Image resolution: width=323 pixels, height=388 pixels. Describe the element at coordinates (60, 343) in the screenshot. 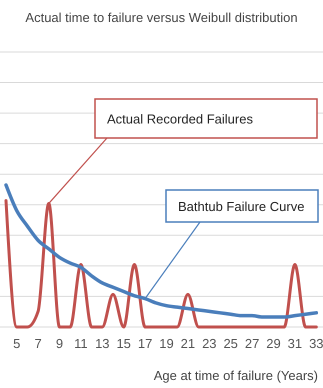

I see `x-tick-label: 9` at that location.